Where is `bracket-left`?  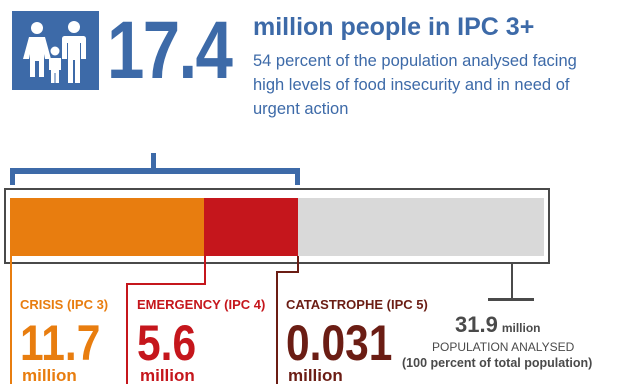
bracket-left is located at coordinates (12, 176).